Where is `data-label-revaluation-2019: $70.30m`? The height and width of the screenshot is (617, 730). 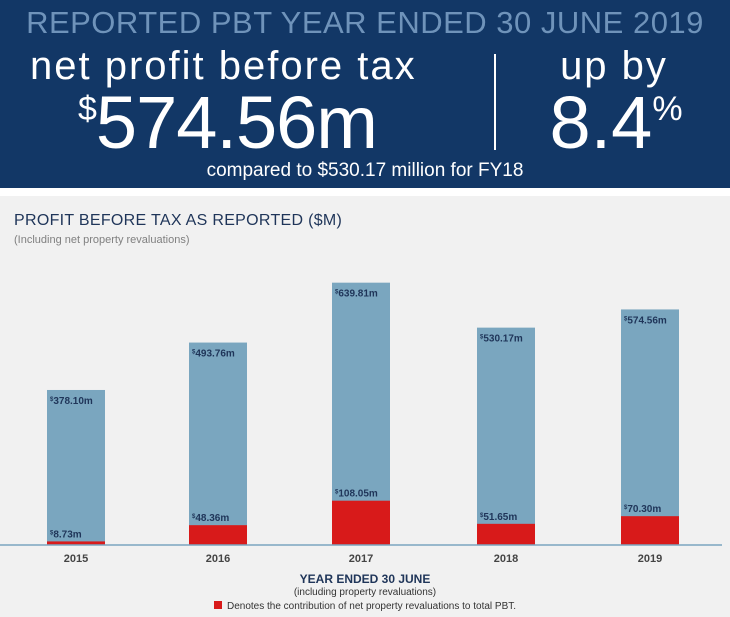
data-label-revaluation-2019: $70.30m is located at coordinates (642, 509).